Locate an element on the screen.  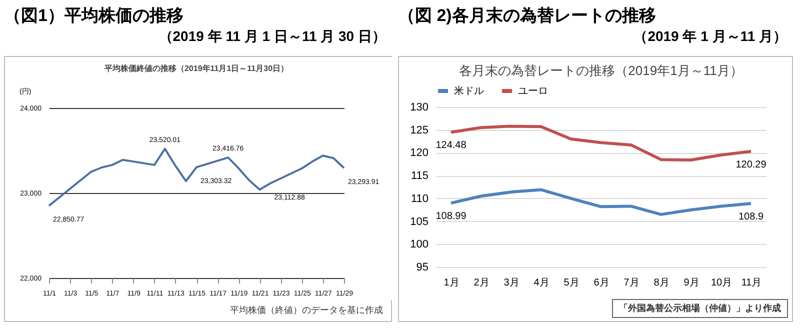
y-tick-label: 110 is located at coordinates (419, 198).